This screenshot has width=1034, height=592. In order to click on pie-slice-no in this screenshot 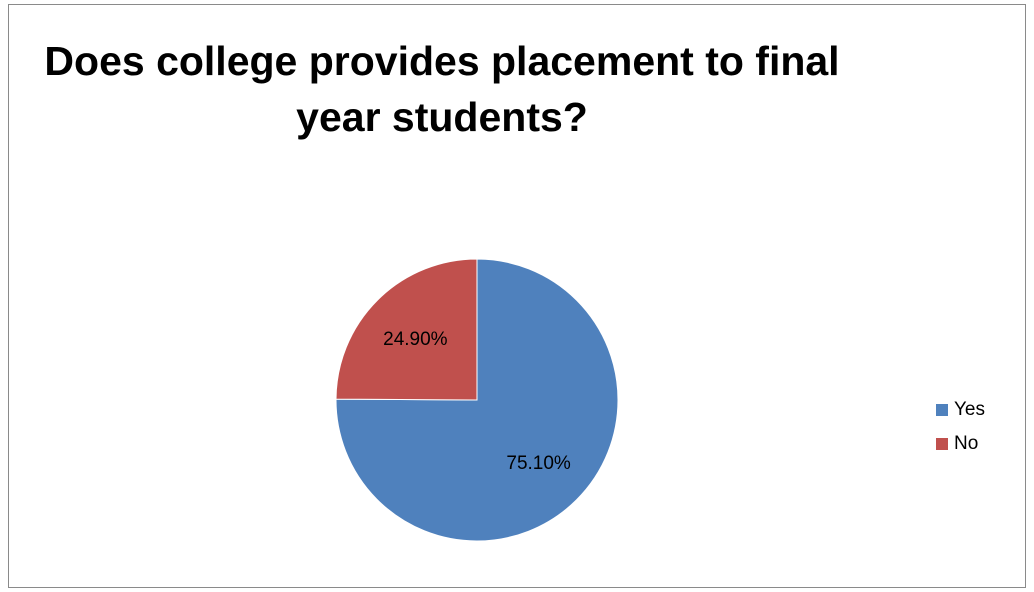, I will do `click(406, 329)`.